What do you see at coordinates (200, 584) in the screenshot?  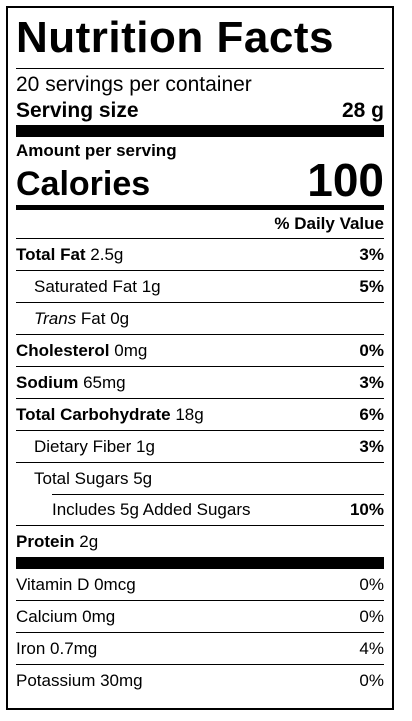 I see `vitamin-row-vitamin-d: Vitamin D 0mcg 0%` at bounding box center [200, 584].